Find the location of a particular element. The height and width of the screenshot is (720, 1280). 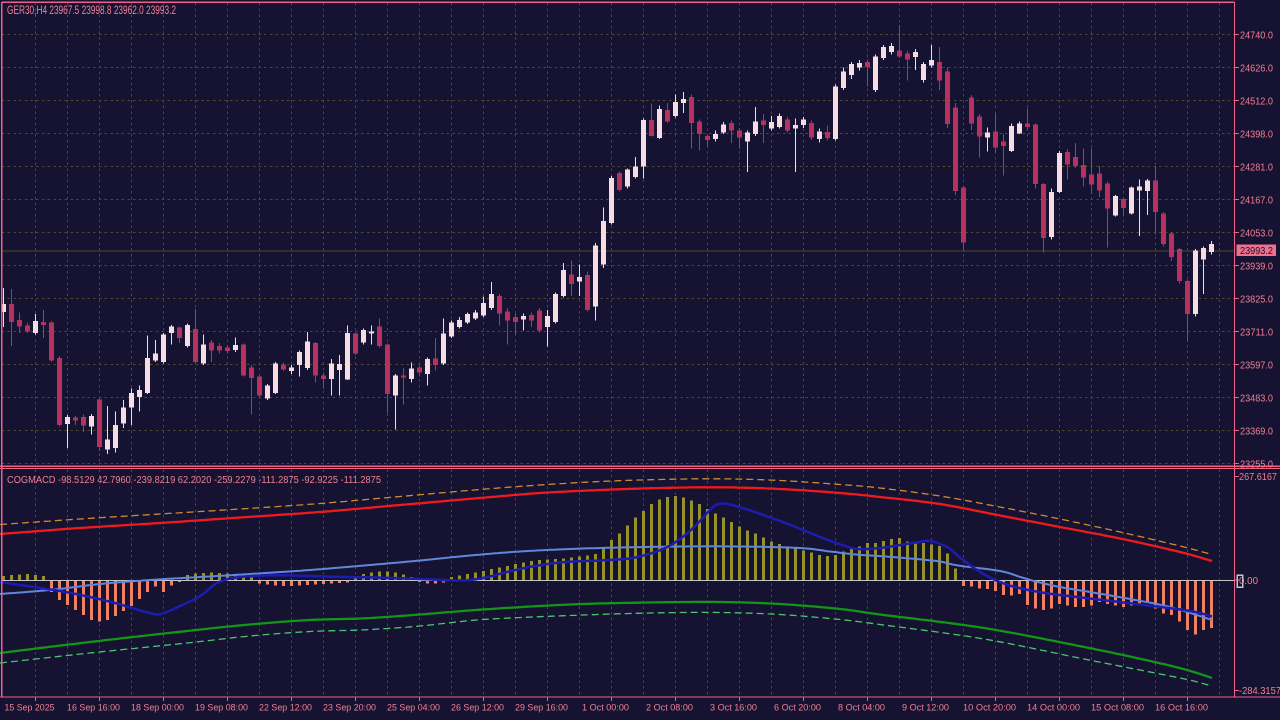

svg-text: 23825.0 is located at coordinates (1256, 300).